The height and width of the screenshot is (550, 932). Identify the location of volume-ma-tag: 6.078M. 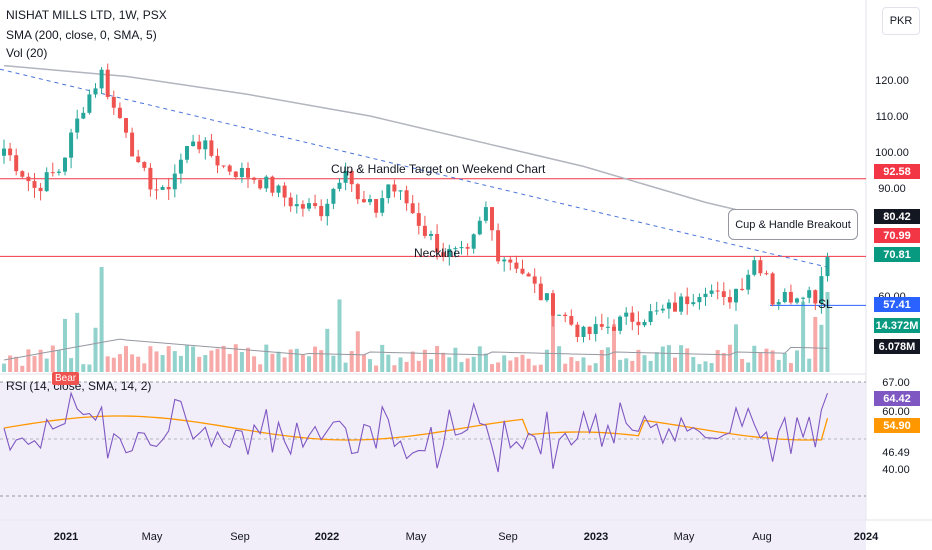
(897, 346).